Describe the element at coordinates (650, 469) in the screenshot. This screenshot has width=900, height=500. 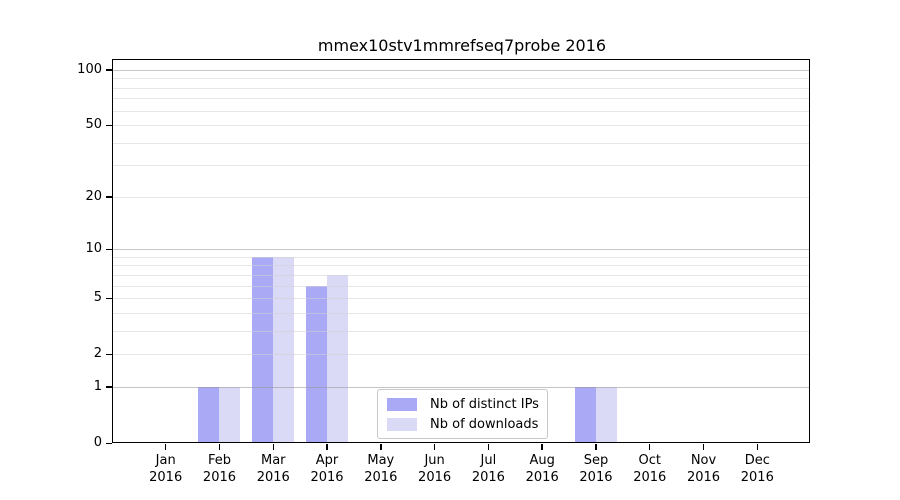
I see `x-tick-label: Oct 2016` at that location.